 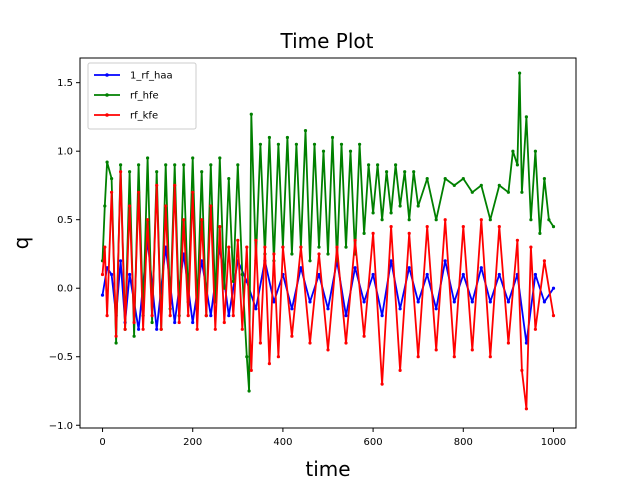 I want to click on x-tick-label: 400, so click(x=282, y=442).